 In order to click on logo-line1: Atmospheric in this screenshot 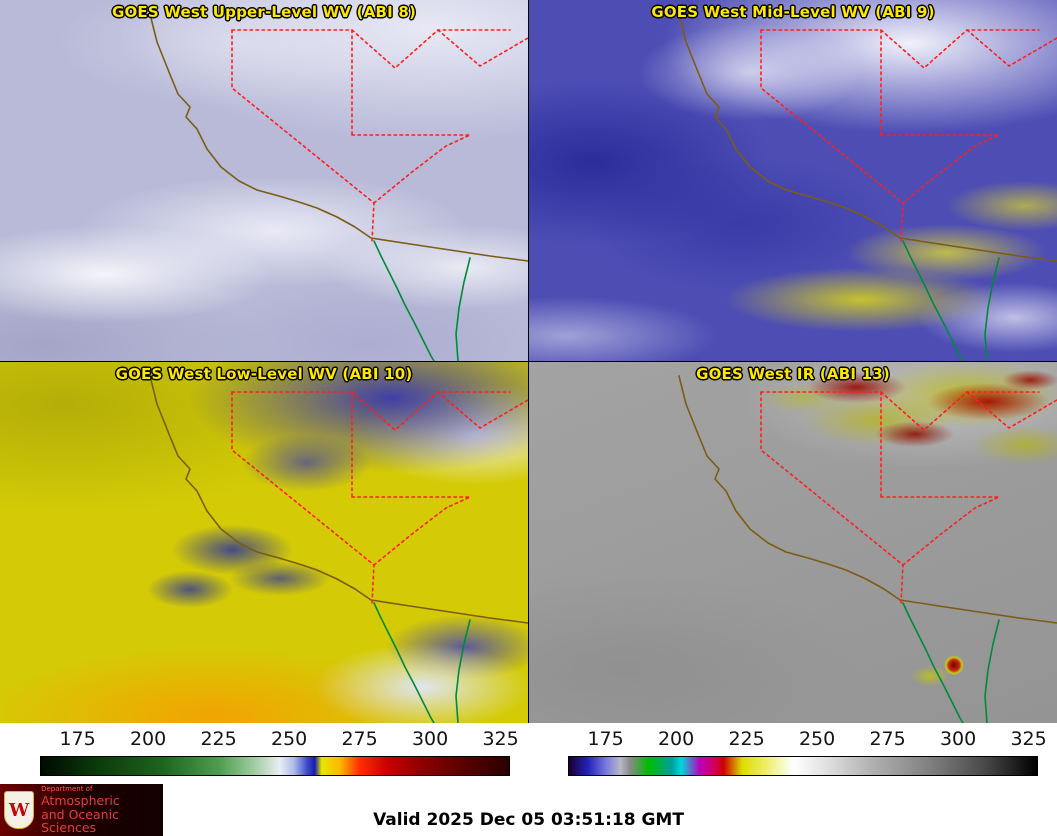, I will do `click(80, 801)`.